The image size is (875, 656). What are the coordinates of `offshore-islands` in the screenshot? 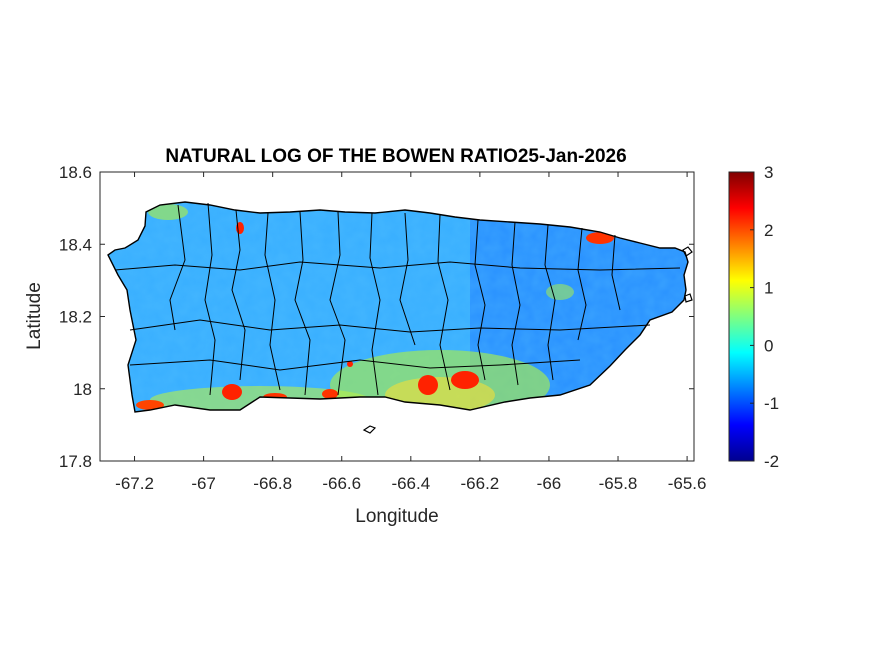 It's located at (527, 340).